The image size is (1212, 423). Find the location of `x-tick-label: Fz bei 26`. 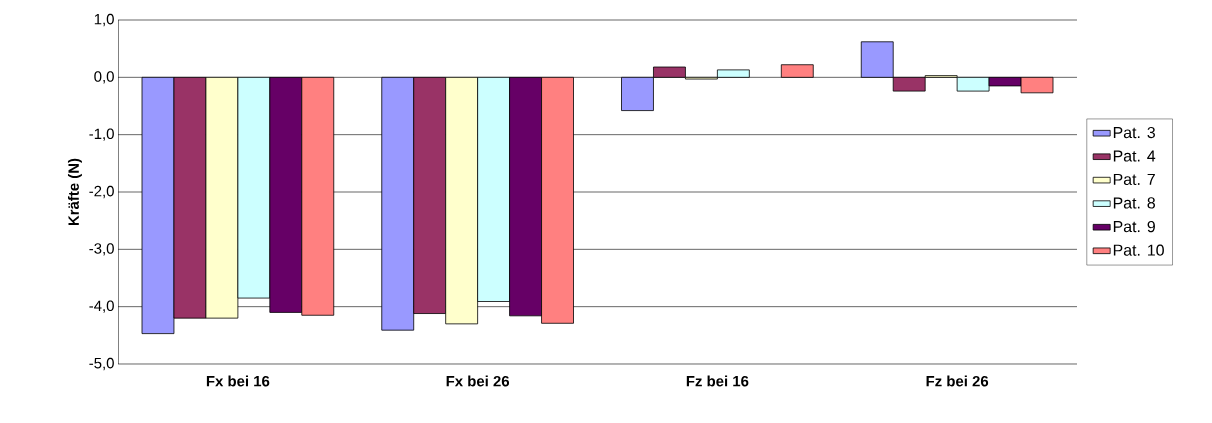

x-tick-label: Fz bei 26 is located at coordinates (957, 381).